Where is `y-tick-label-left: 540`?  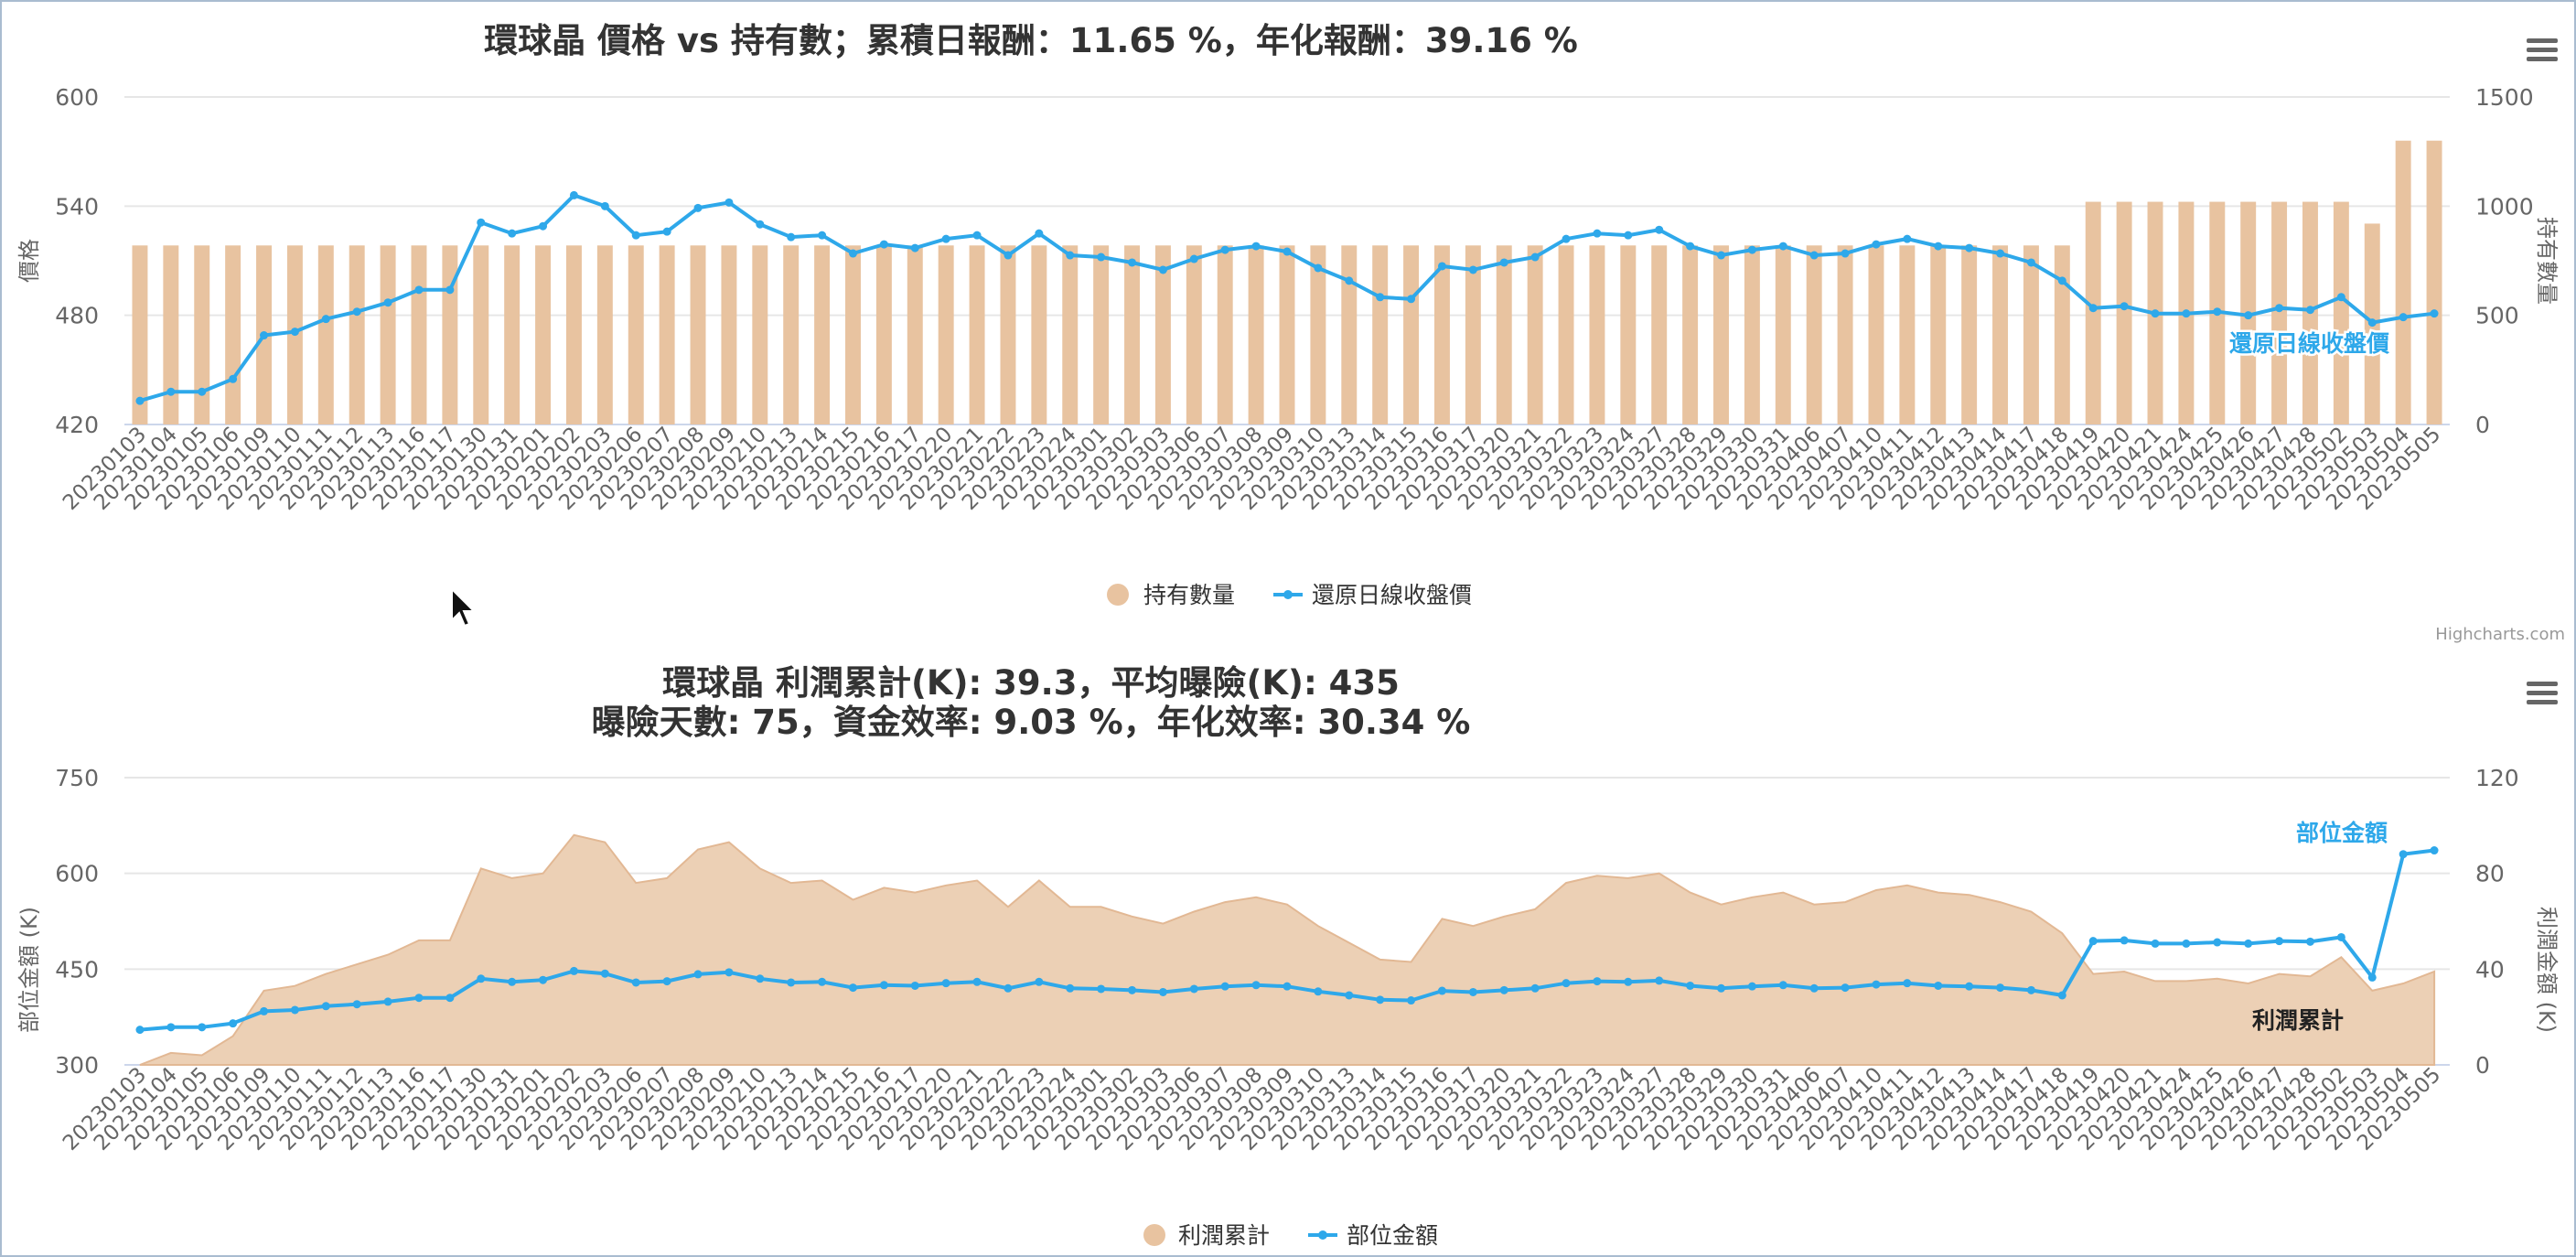 y-tick-label-left: 540 is located at coordinates (77, 206).